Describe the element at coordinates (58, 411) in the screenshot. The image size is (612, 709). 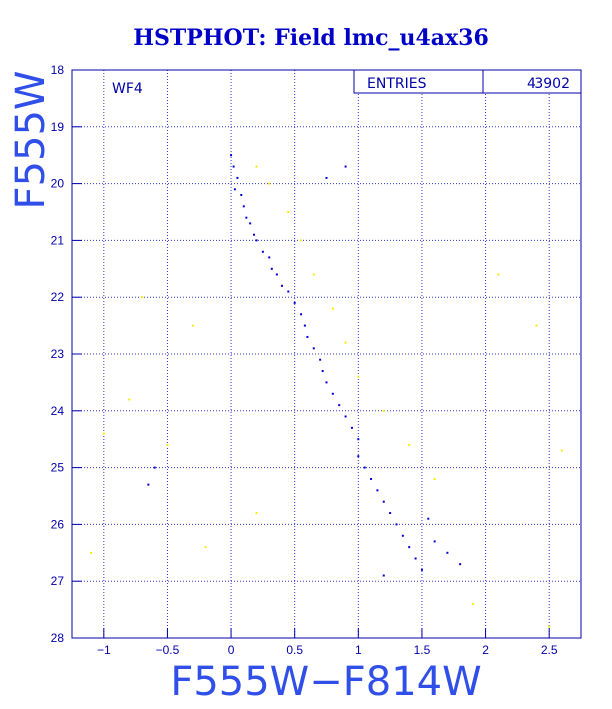
I see `y-tick-label: 24` at that location.